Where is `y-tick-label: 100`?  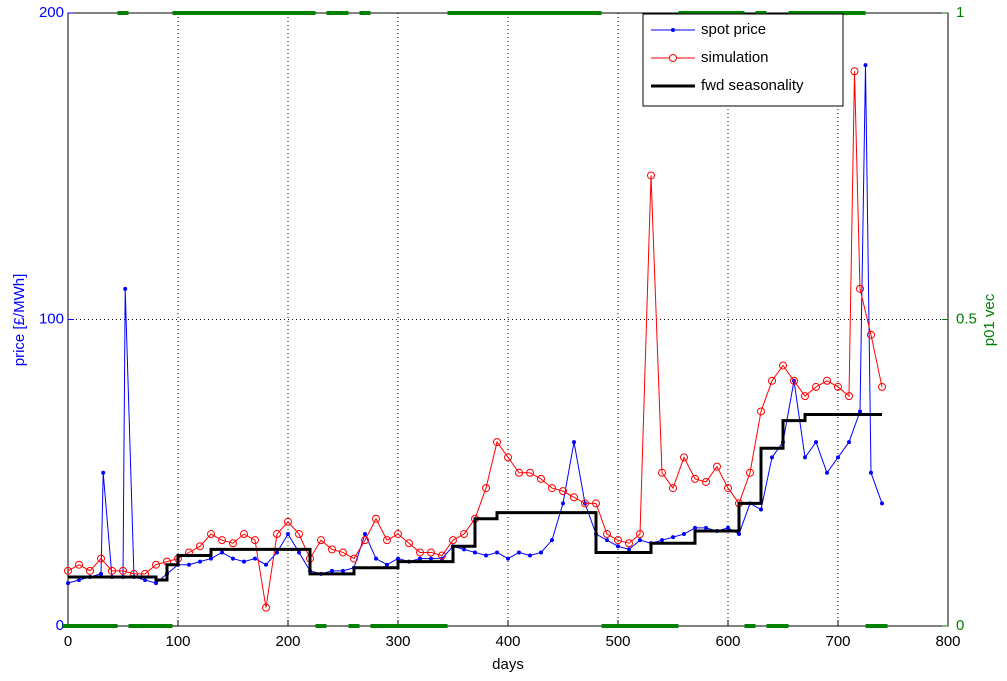 y-tick-label: 100 is located at coordinates (51, 318).